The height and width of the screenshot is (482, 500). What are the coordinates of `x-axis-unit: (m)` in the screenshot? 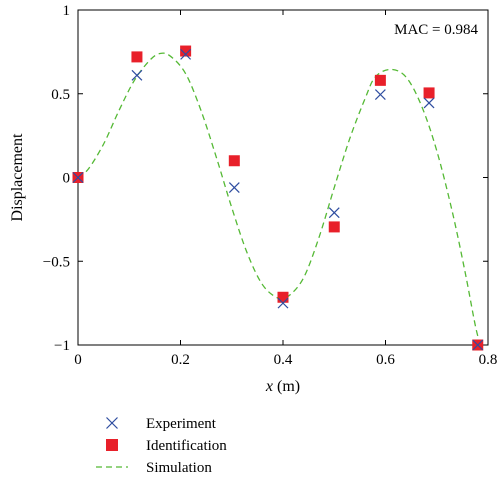 It's located at (286, 386).